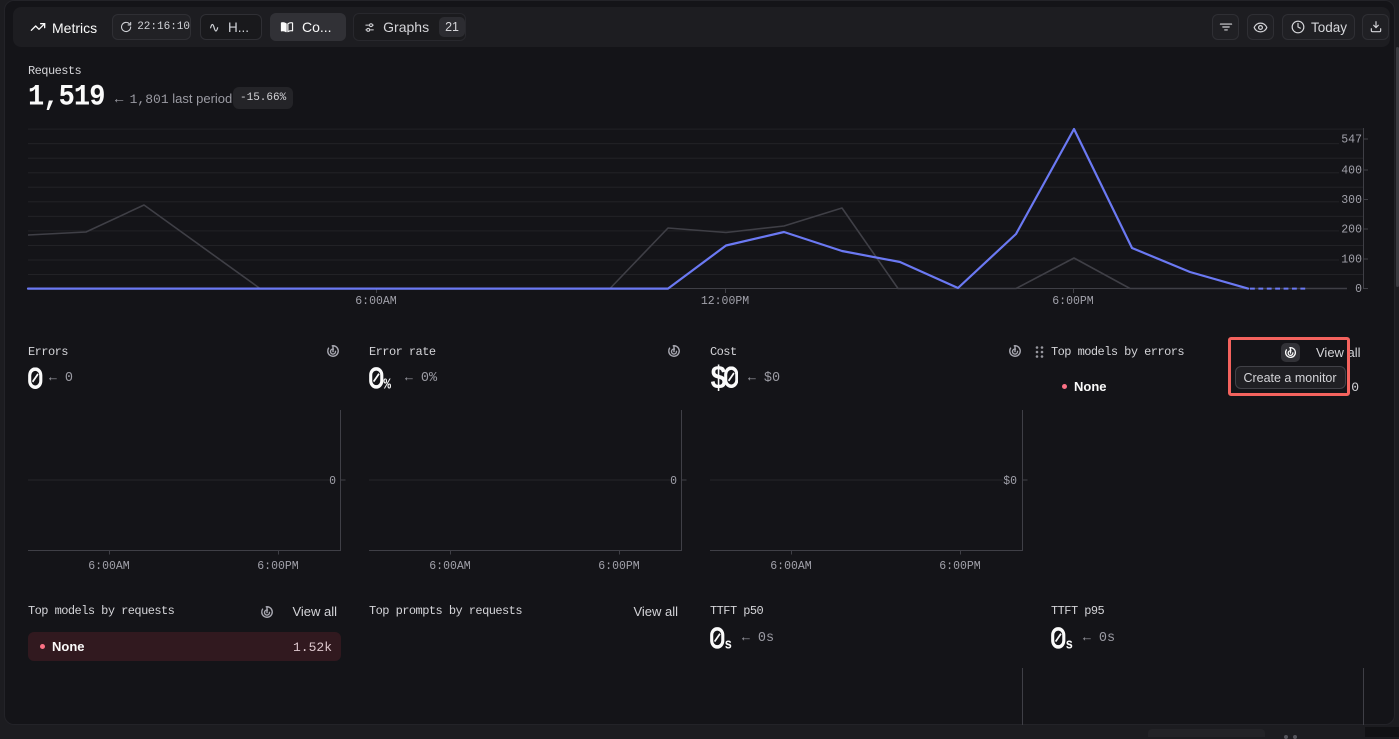 The height and width of the screenshot is (739, 1399). Describe the element at coordinates (725, 301) in the screenshot. I see `svg-text: 12:00PM` at that location.